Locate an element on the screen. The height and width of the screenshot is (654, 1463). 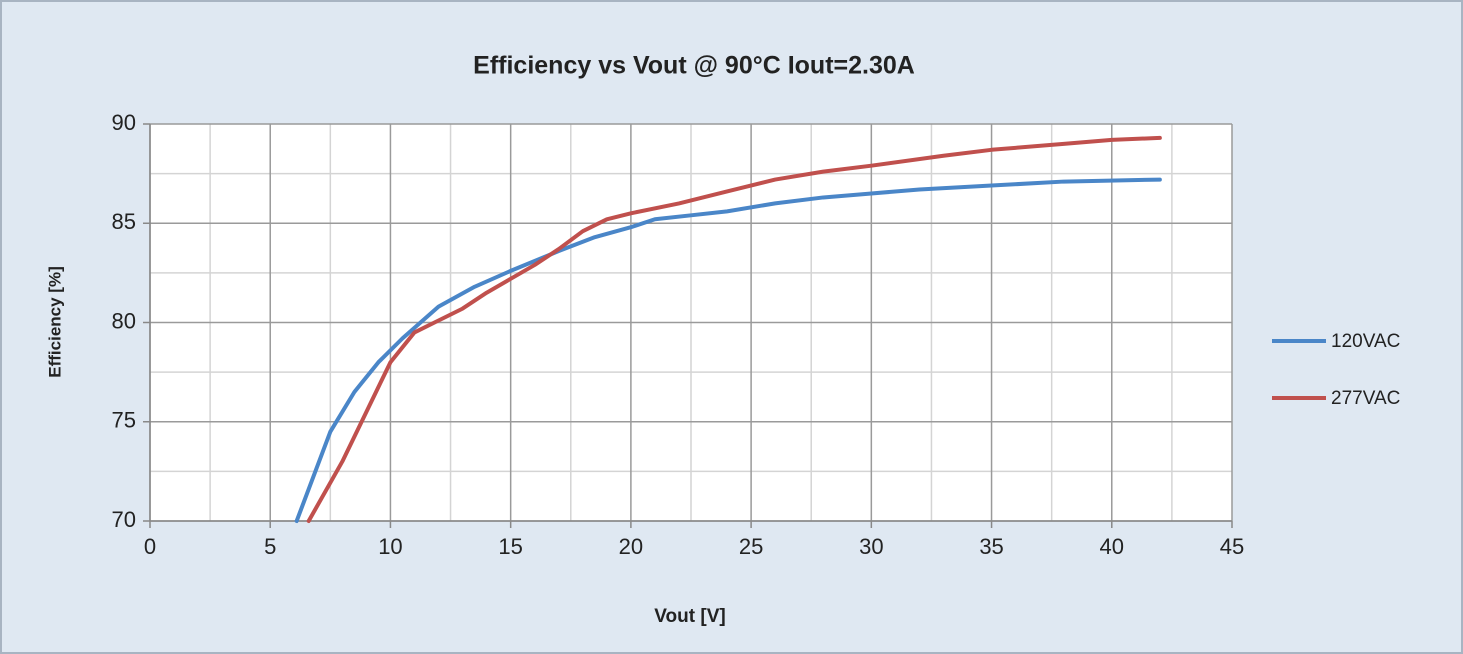
x-tick-label: 5 is located at coordinates (270, 546).